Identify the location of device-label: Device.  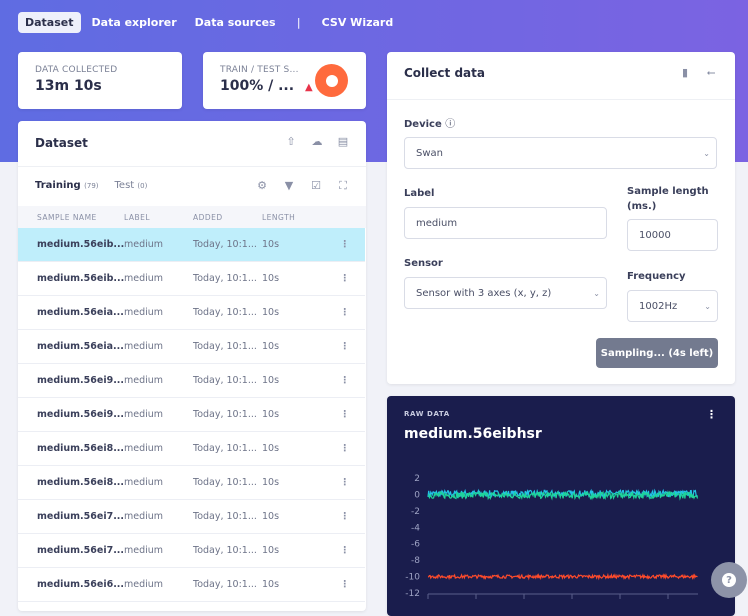
(423, 124).